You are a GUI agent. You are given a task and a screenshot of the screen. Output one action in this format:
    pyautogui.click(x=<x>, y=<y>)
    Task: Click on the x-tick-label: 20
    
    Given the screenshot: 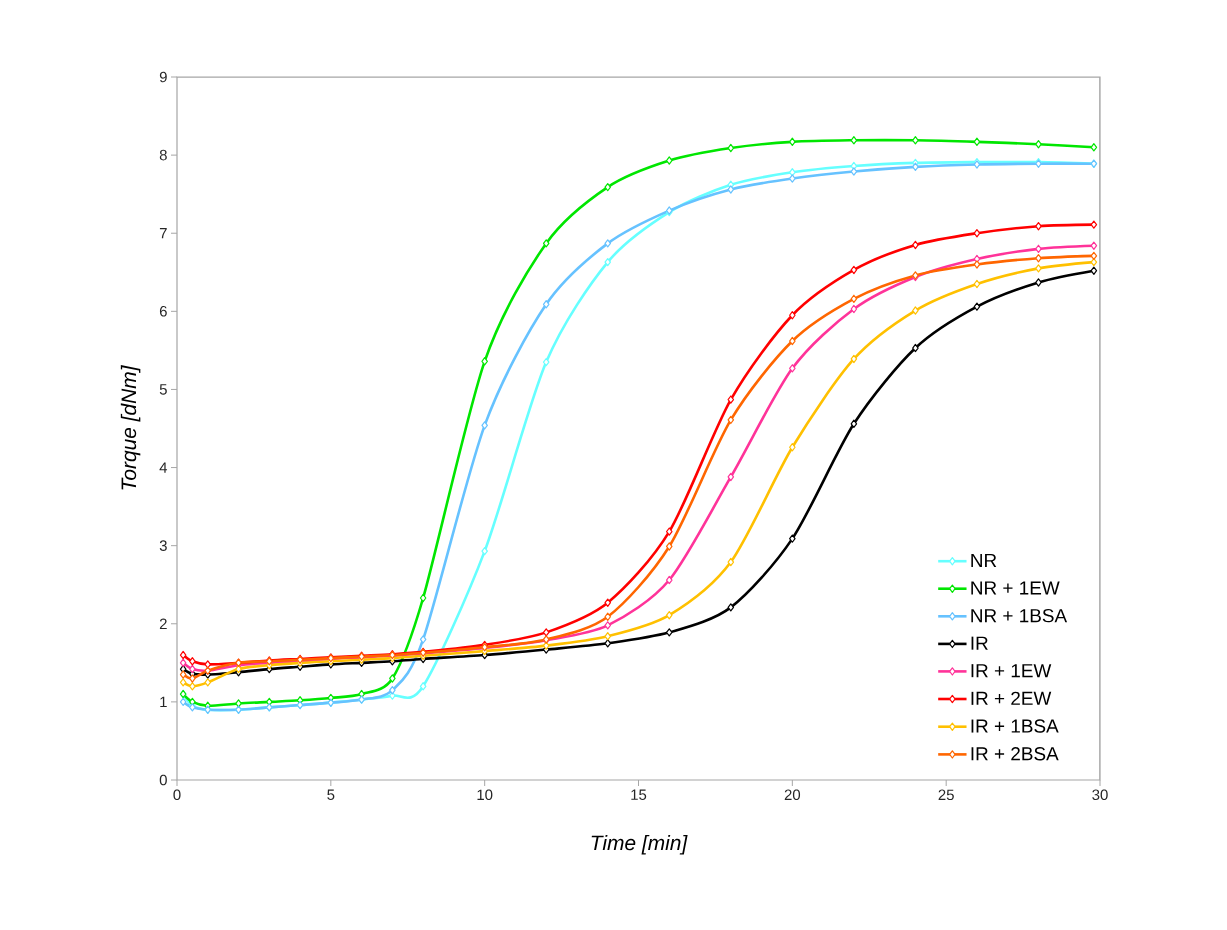 What is the action you would take?
    pyautogui.click(x=792, y=795)
    